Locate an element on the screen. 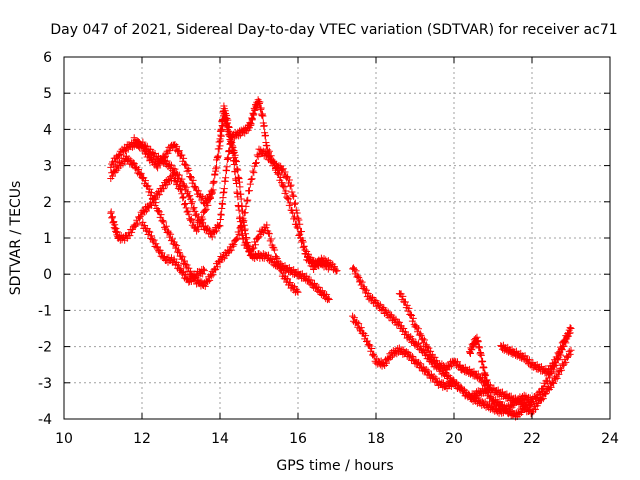 The height and width of the screenshot is (480, 640). y-tick-label: 2 is located at coordinates (47, 203).